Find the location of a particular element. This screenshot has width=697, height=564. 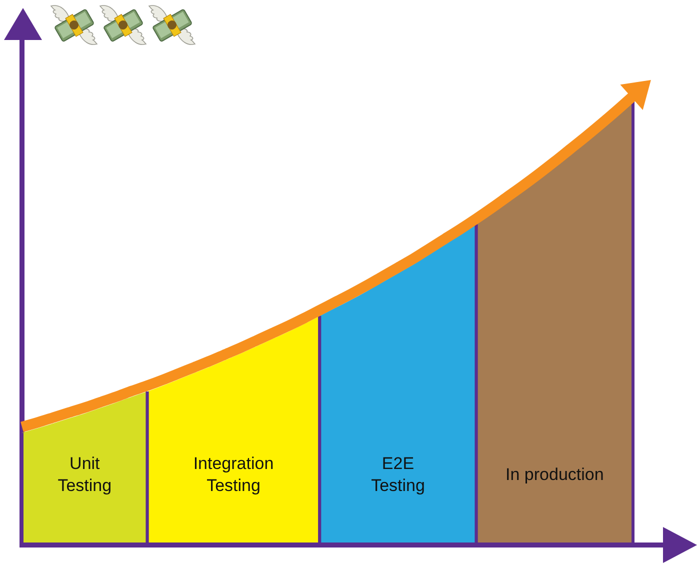

series-label: Integration Testing is located at coordinates (233, 475).